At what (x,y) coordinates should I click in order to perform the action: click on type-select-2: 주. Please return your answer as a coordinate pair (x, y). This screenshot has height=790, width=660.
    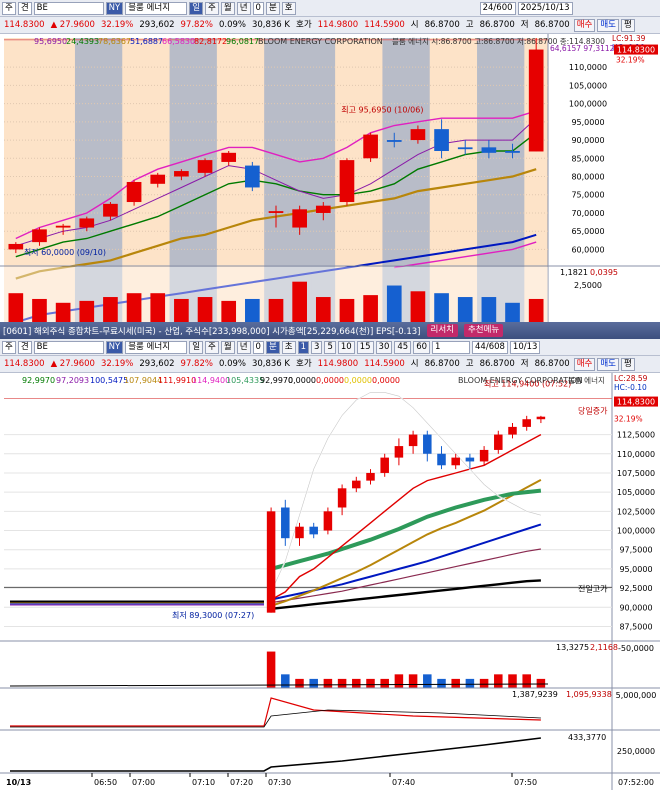
    Looking at the image, I should click on (9, 347).